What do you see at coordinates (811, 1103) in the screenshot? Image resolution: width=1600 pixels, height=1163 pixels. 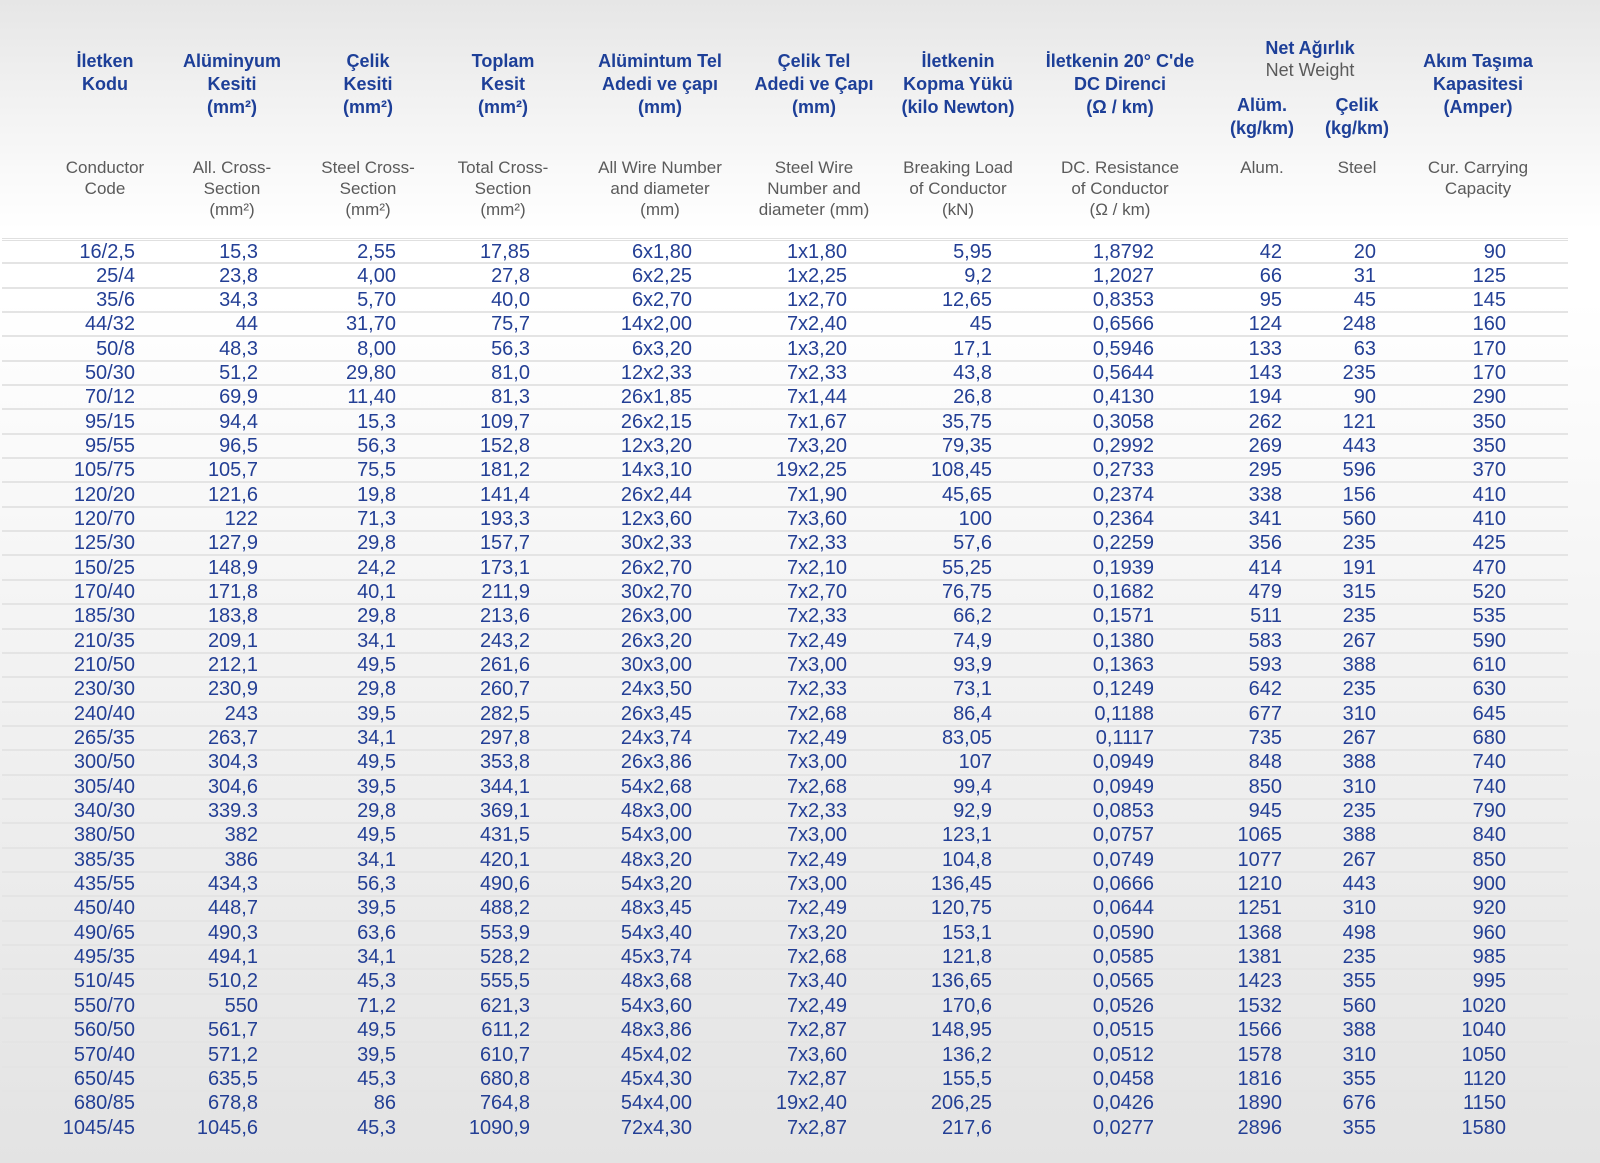 I see `cell-steel-wire: 19x2,40` at bounding box center [811, 1103].